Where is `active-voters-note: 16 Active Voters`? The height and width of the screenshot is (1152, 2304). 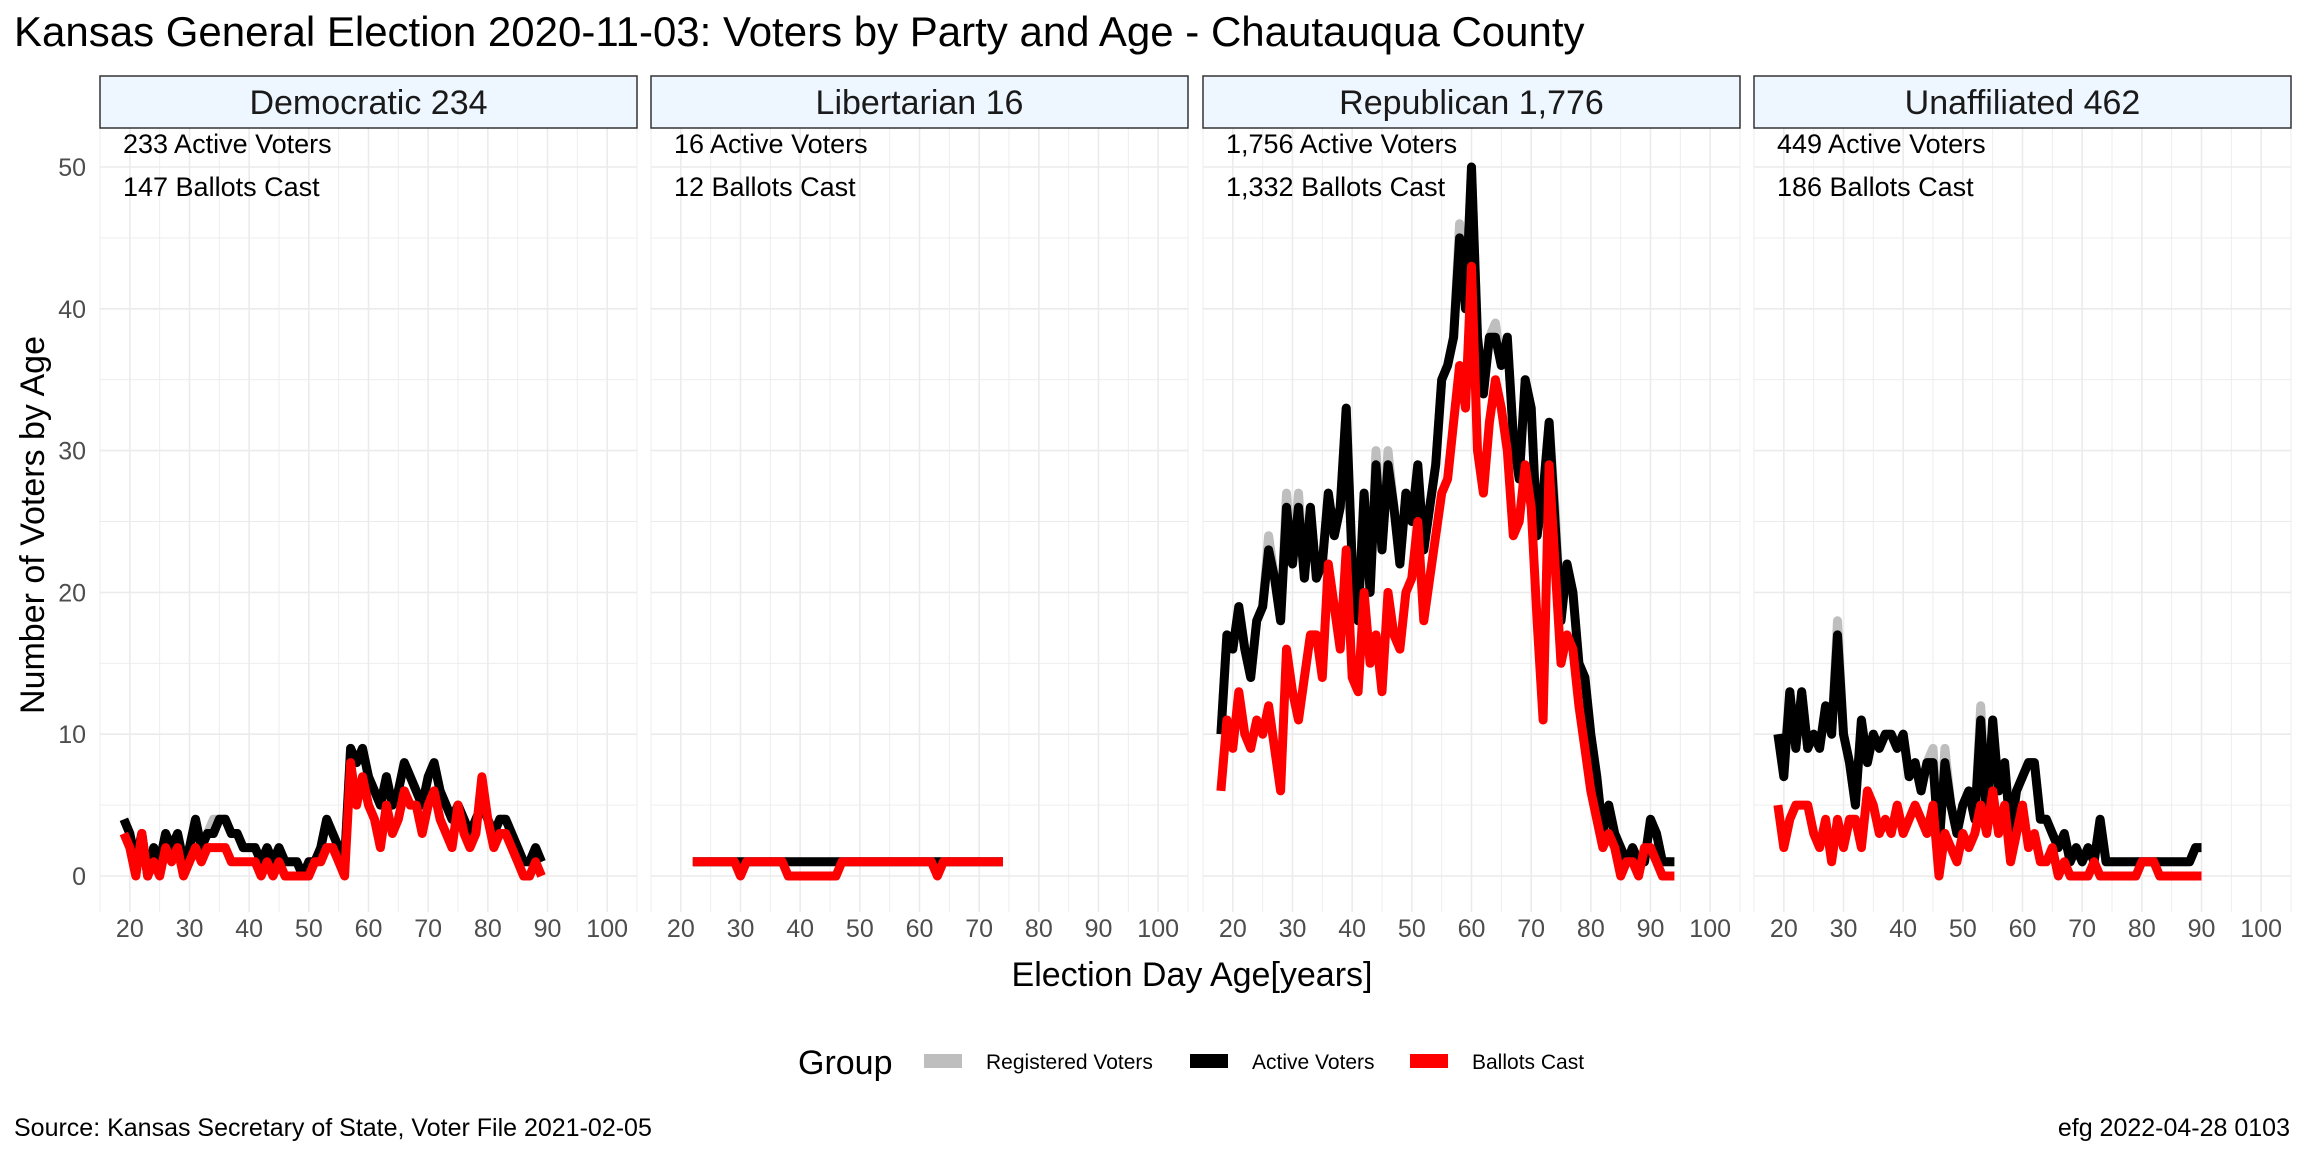
active-voters-note: 16 Active Voters is located at coordinates (771, 144).